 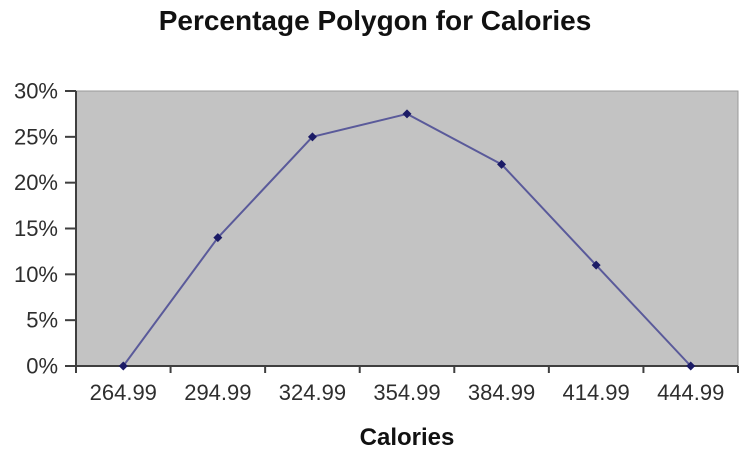 I want to click on y-axis-tick-label: 30%, so click(x=36, y=91).